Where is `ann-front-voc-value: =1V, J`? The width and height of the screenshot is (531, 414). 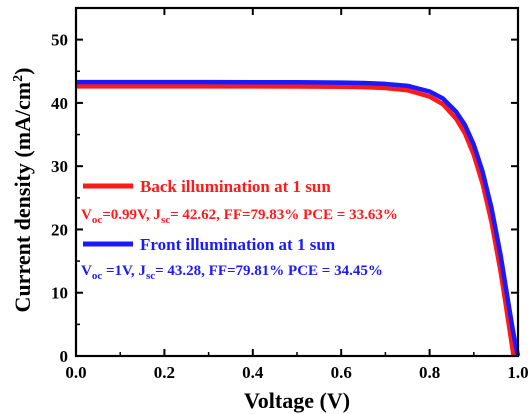
ann-front-voc-value: =1V, J is located at coordinates (124, 271).